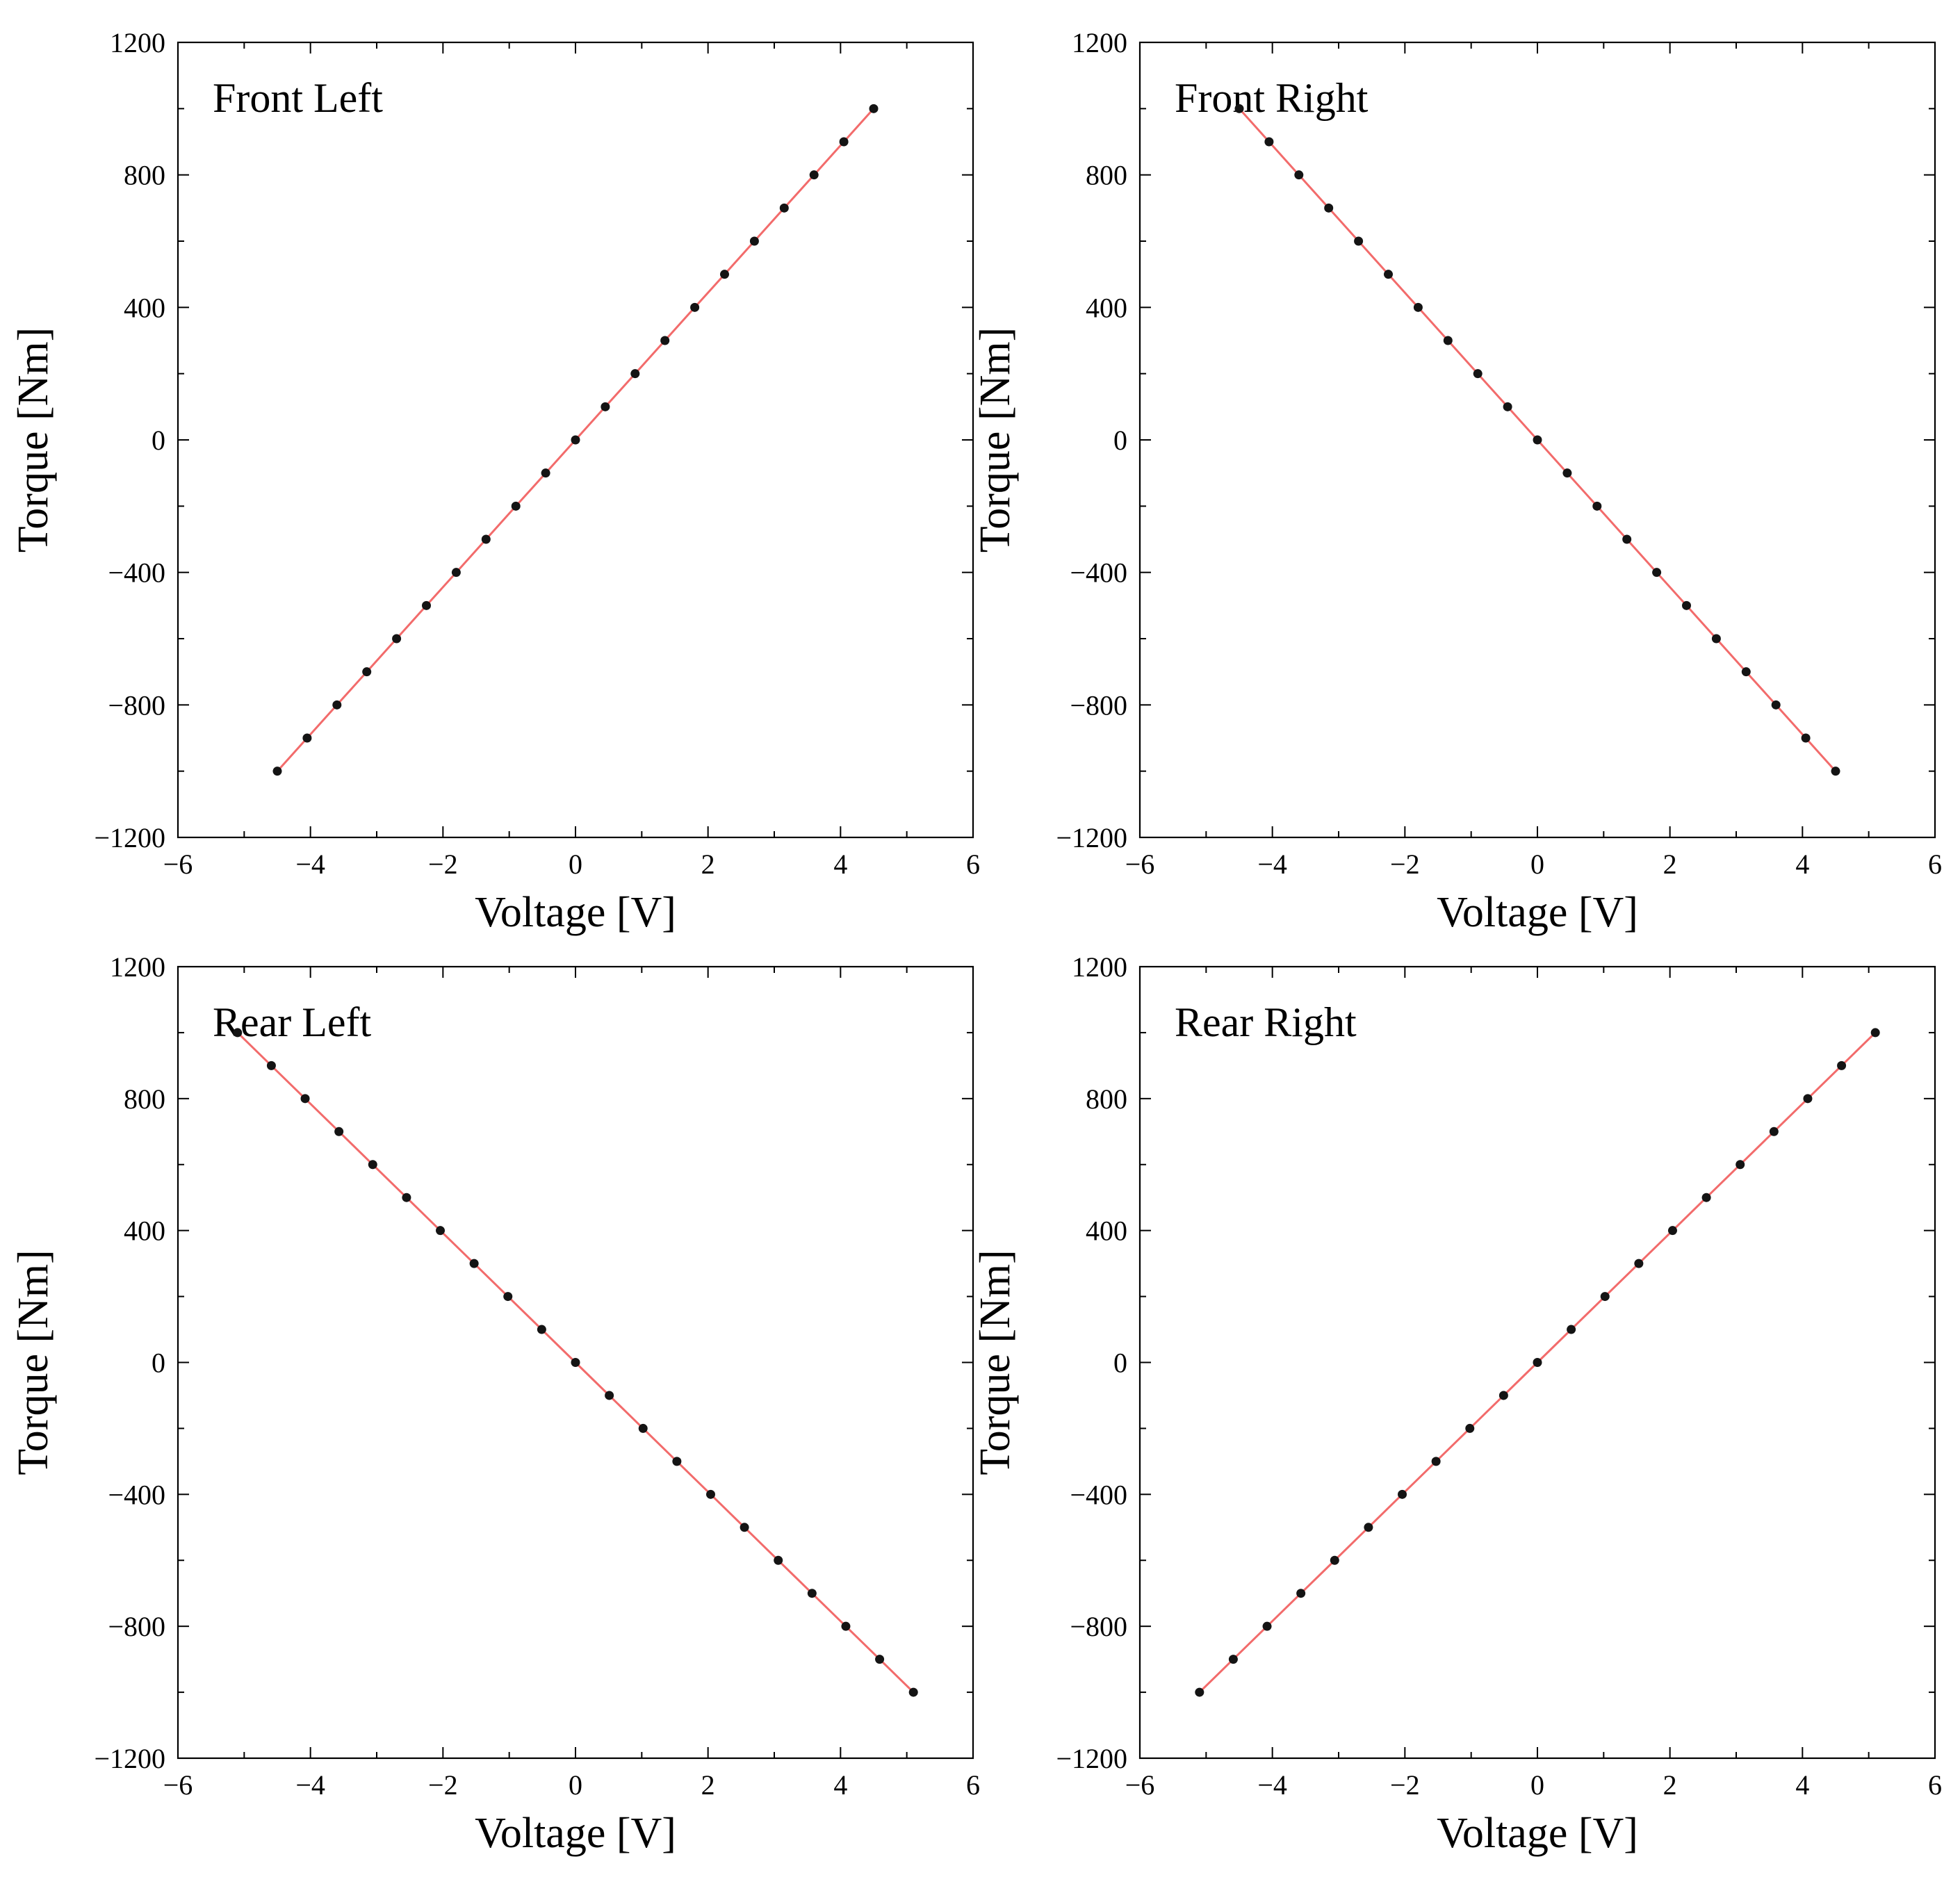 The height and width of the screenshot is (1884, 1960). Describe the element at coordinates (1140, 1785) in the screenshot. I see `x-tick-label: −6` at that location.